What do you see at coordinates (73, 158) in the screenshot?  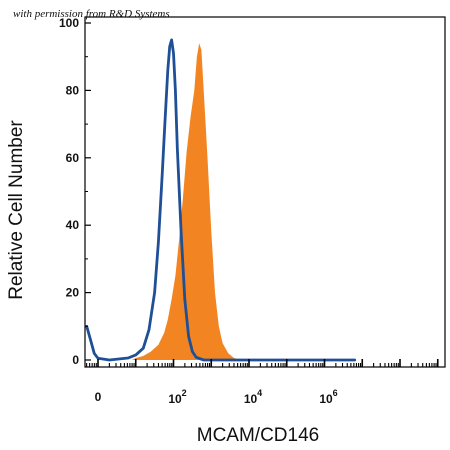 I see `y-tick-label: 60` at bounding box center [73, 158].